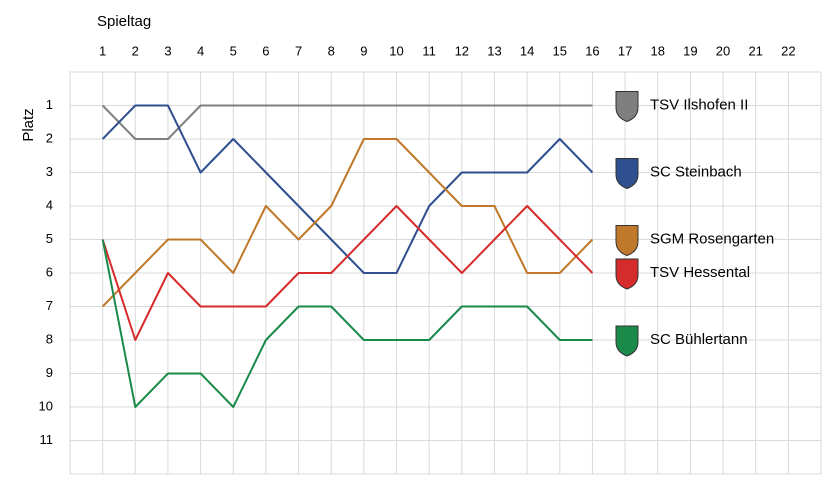  What do you see at coordinates (49, 372) in the screenshot?
I see `y-tick-label: 9` at bounding box center [49, 372].